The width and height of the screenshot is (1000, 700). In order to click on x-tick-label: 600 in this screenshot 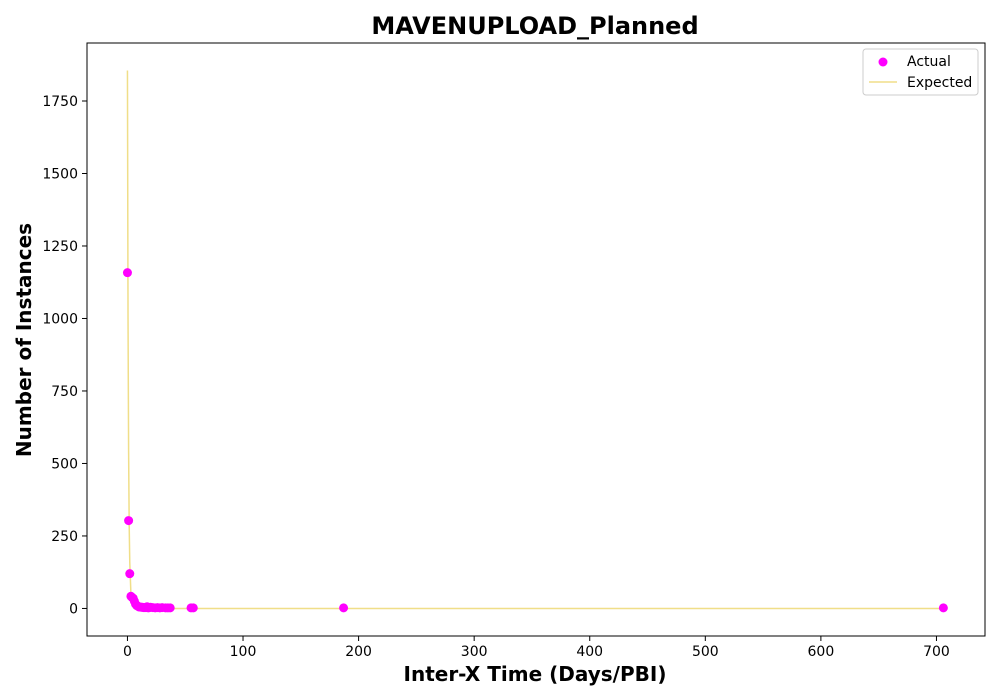, I will do `click(821, 652)`.